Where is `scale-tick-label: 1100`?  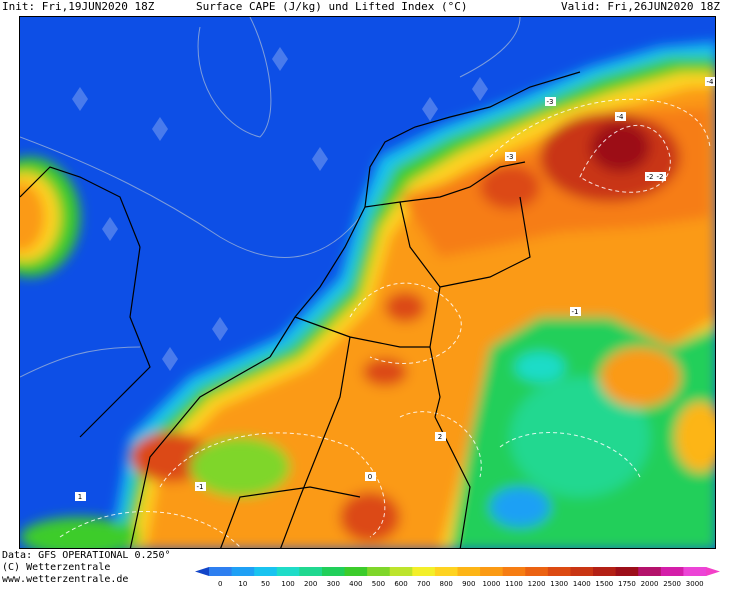 scale-tick-label: 1100 is located at coordinates (514, 583).